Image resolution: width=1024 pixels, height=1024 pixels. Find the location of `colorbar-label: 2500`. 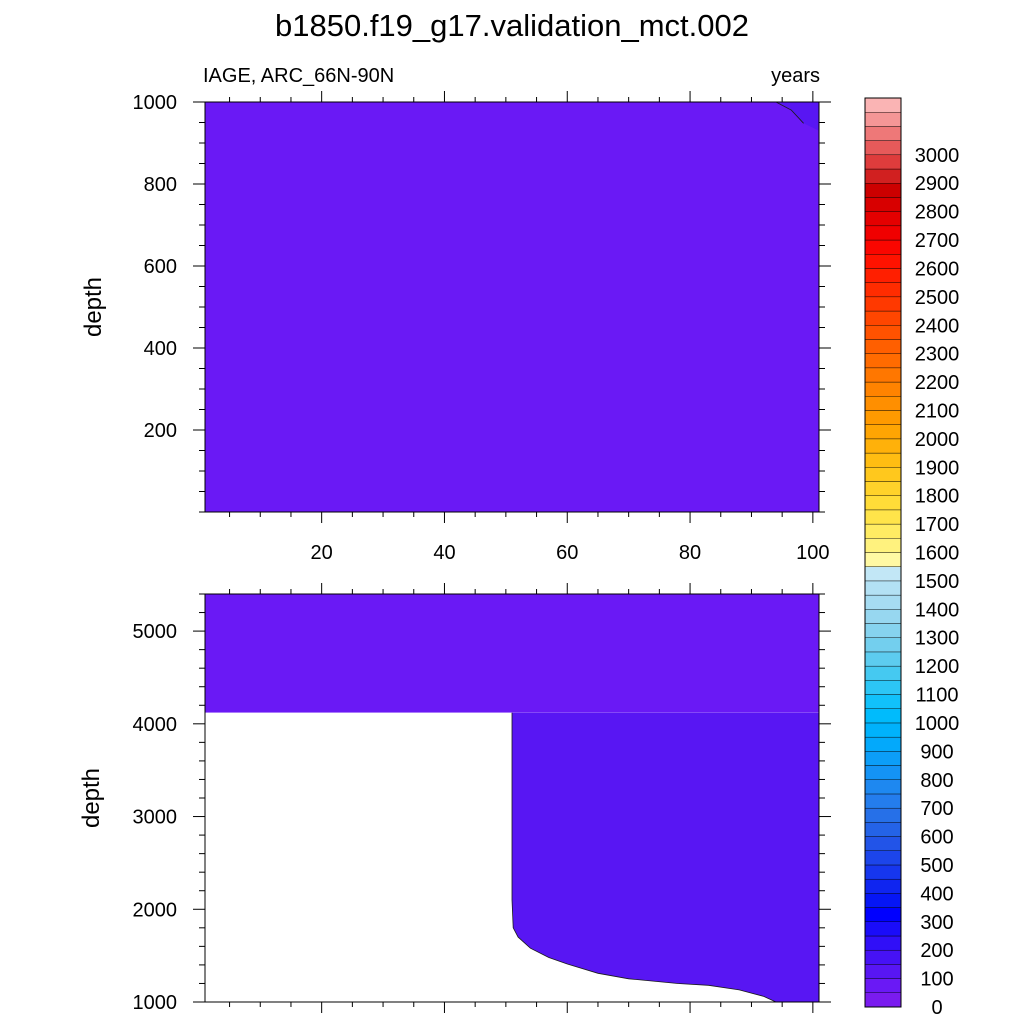

colorbar-label: 2500 is located at coordinates (937, 298).